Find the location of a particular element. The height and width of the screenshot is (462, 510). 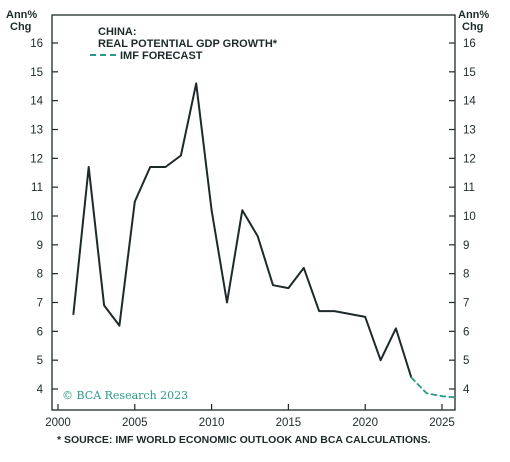

y-tick-label-left-6: 6 is located at coordinates (40, 332).